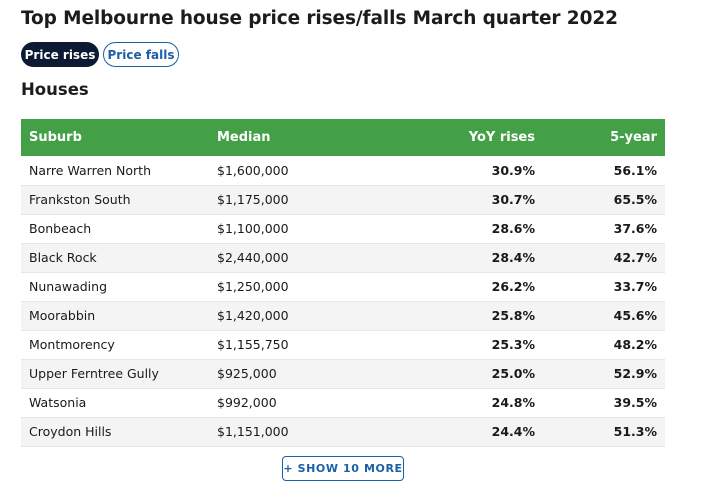 The image size is (711, 493). What do you see at coordinates (604, 137) in the screenshot?
I see `header-five-year: 5-year` at bounding box center [604, 137].